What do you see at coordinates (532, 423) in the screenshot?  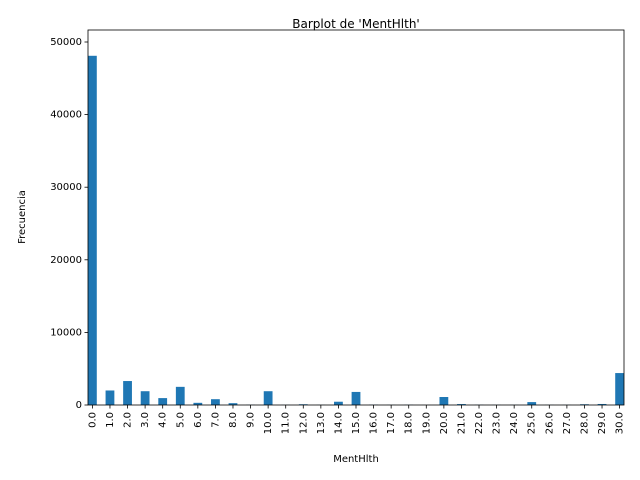 I see `x-tick-label: 25.0` at bounding box center [532, 423].